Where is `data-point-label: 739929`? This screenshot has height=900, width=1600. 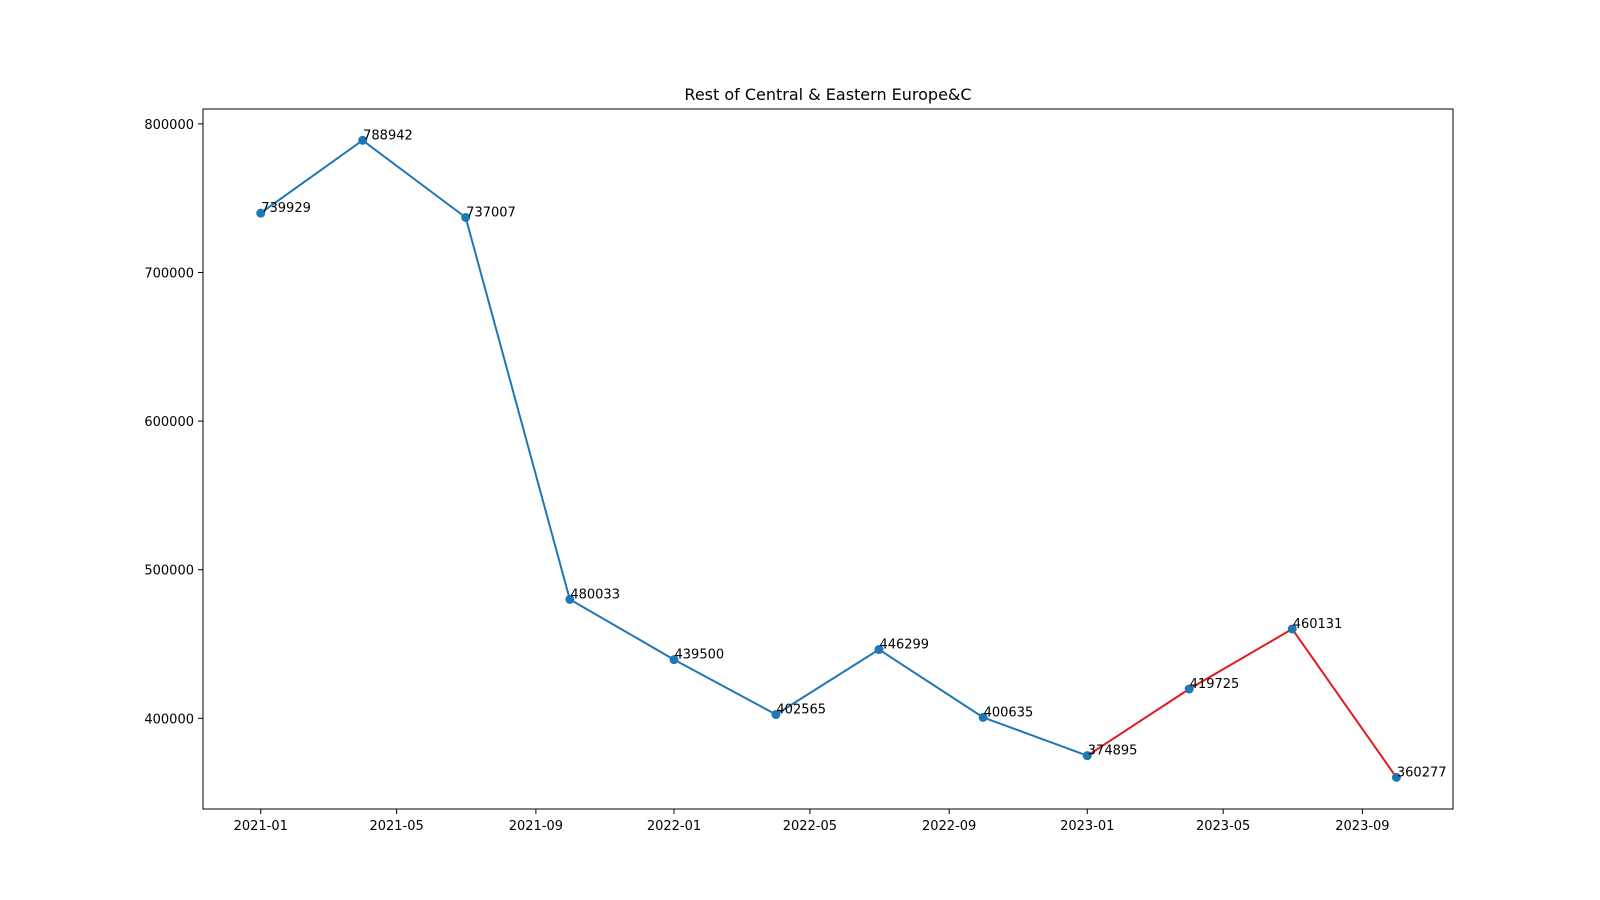
data-point-label: 739929 is located at coordinates (286, 208).